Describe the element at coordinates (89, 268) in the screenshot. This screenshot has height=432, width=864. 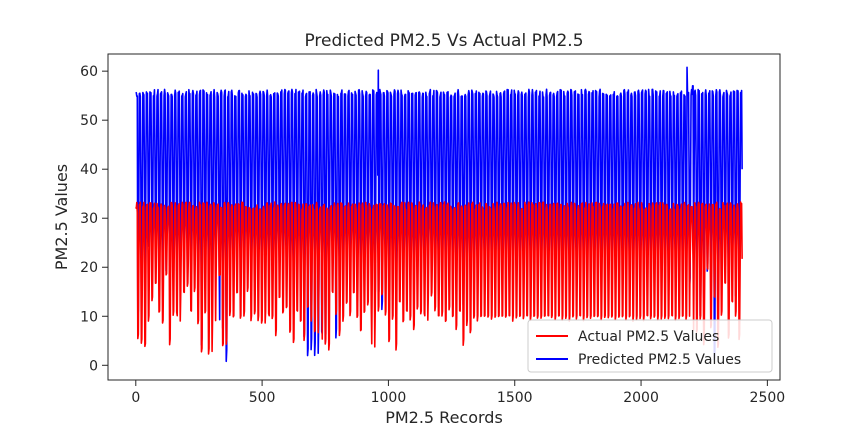
I see `y-tick-label: 20` at that location.